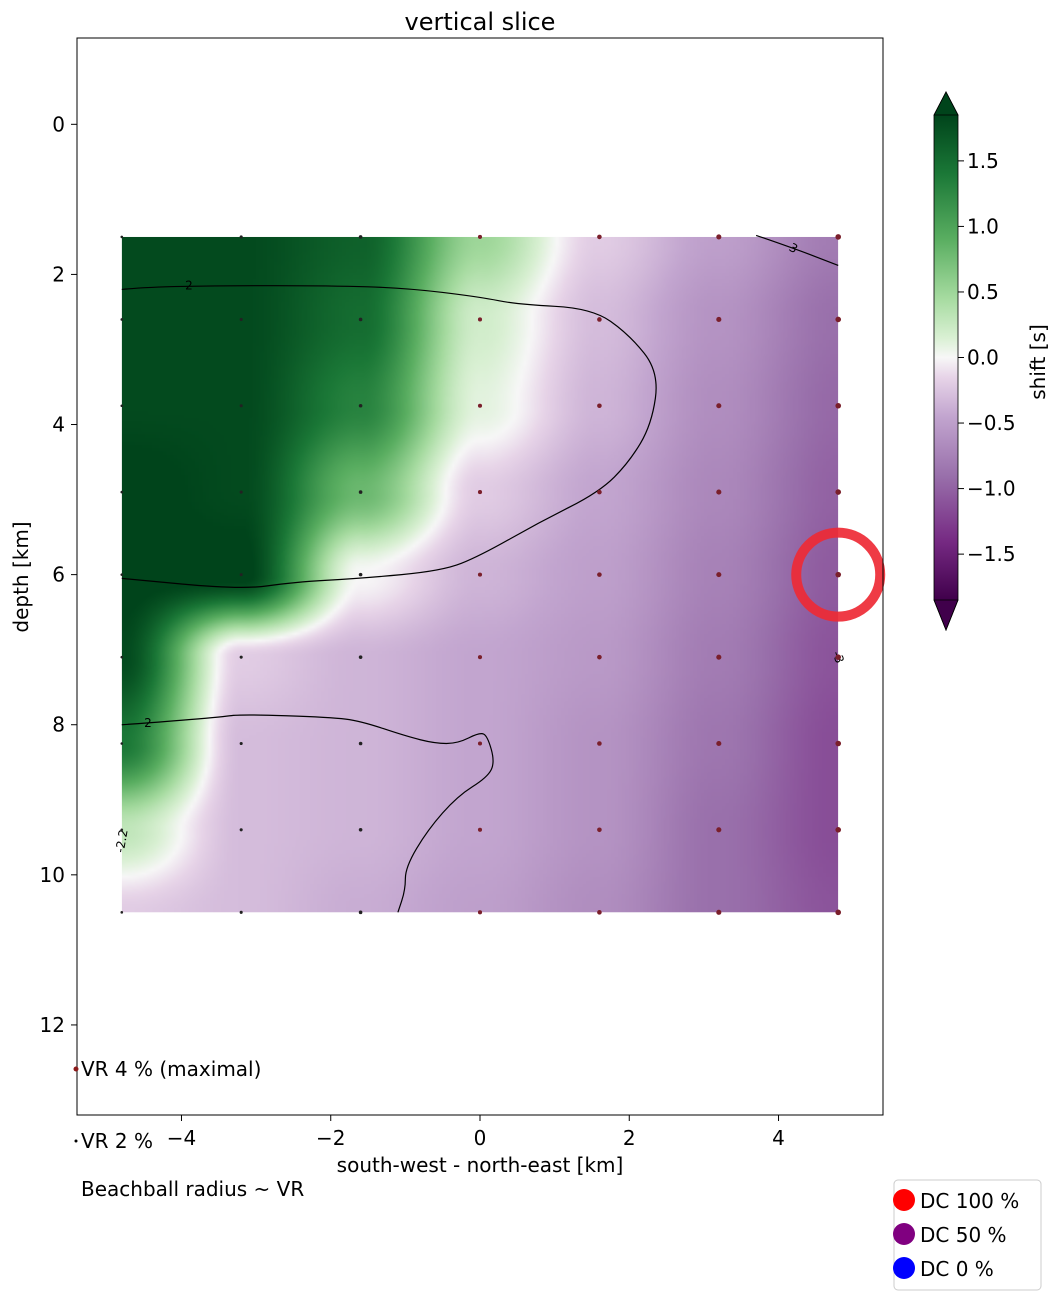  What do you see at coordinates (171, 1069) in the screenshot?
I see `vr-legend-max: VR 4 % (maximal)` at bounding box center [171, 1069].